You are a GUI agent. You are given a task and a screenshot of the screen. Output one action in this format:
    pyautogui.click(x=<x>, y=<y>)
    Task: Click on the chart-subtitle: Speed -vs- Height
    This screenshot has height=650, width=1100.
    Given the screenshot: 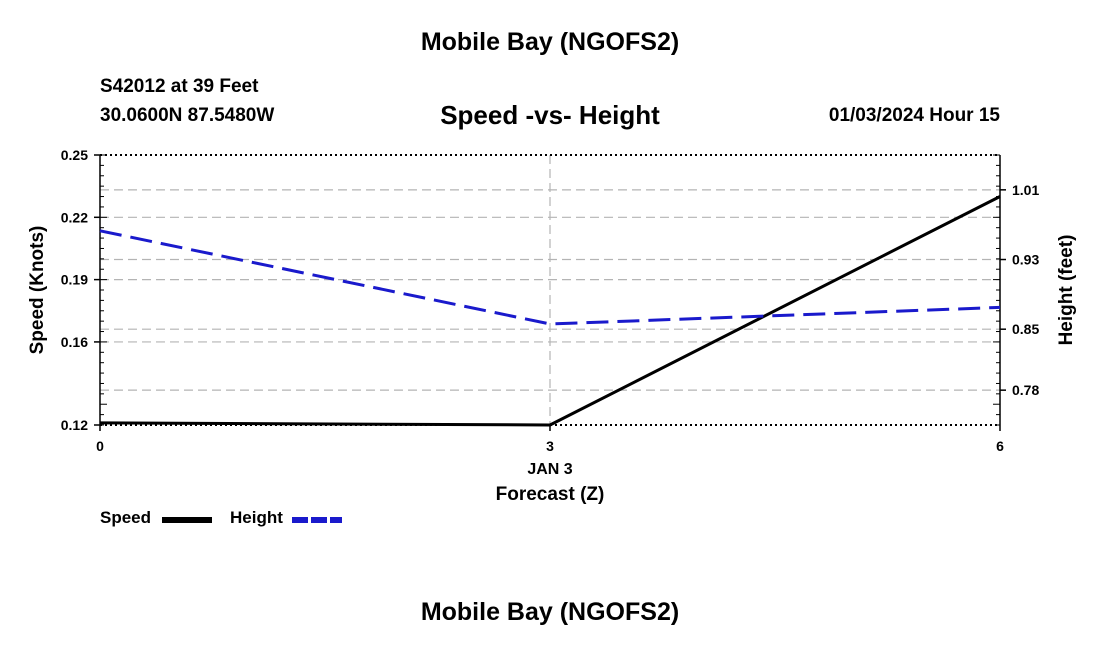 What is the action you would take?
    pyautogui.click(x=550, y=115)
    